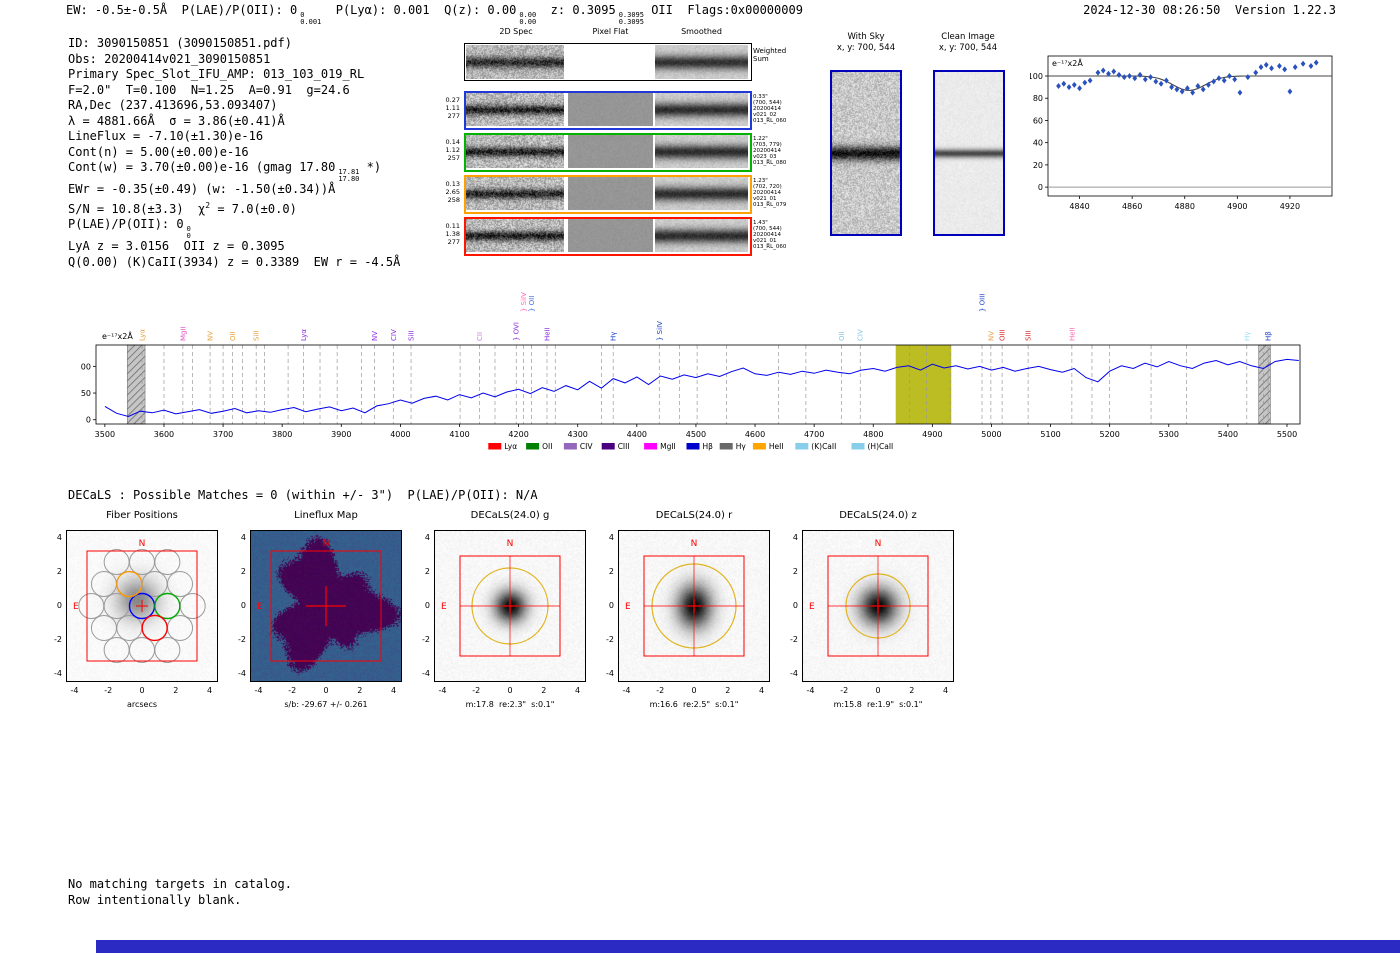 This screenshot has width=1400, height=953. I want to click on legend-label: Hβ, so click(708, 446).